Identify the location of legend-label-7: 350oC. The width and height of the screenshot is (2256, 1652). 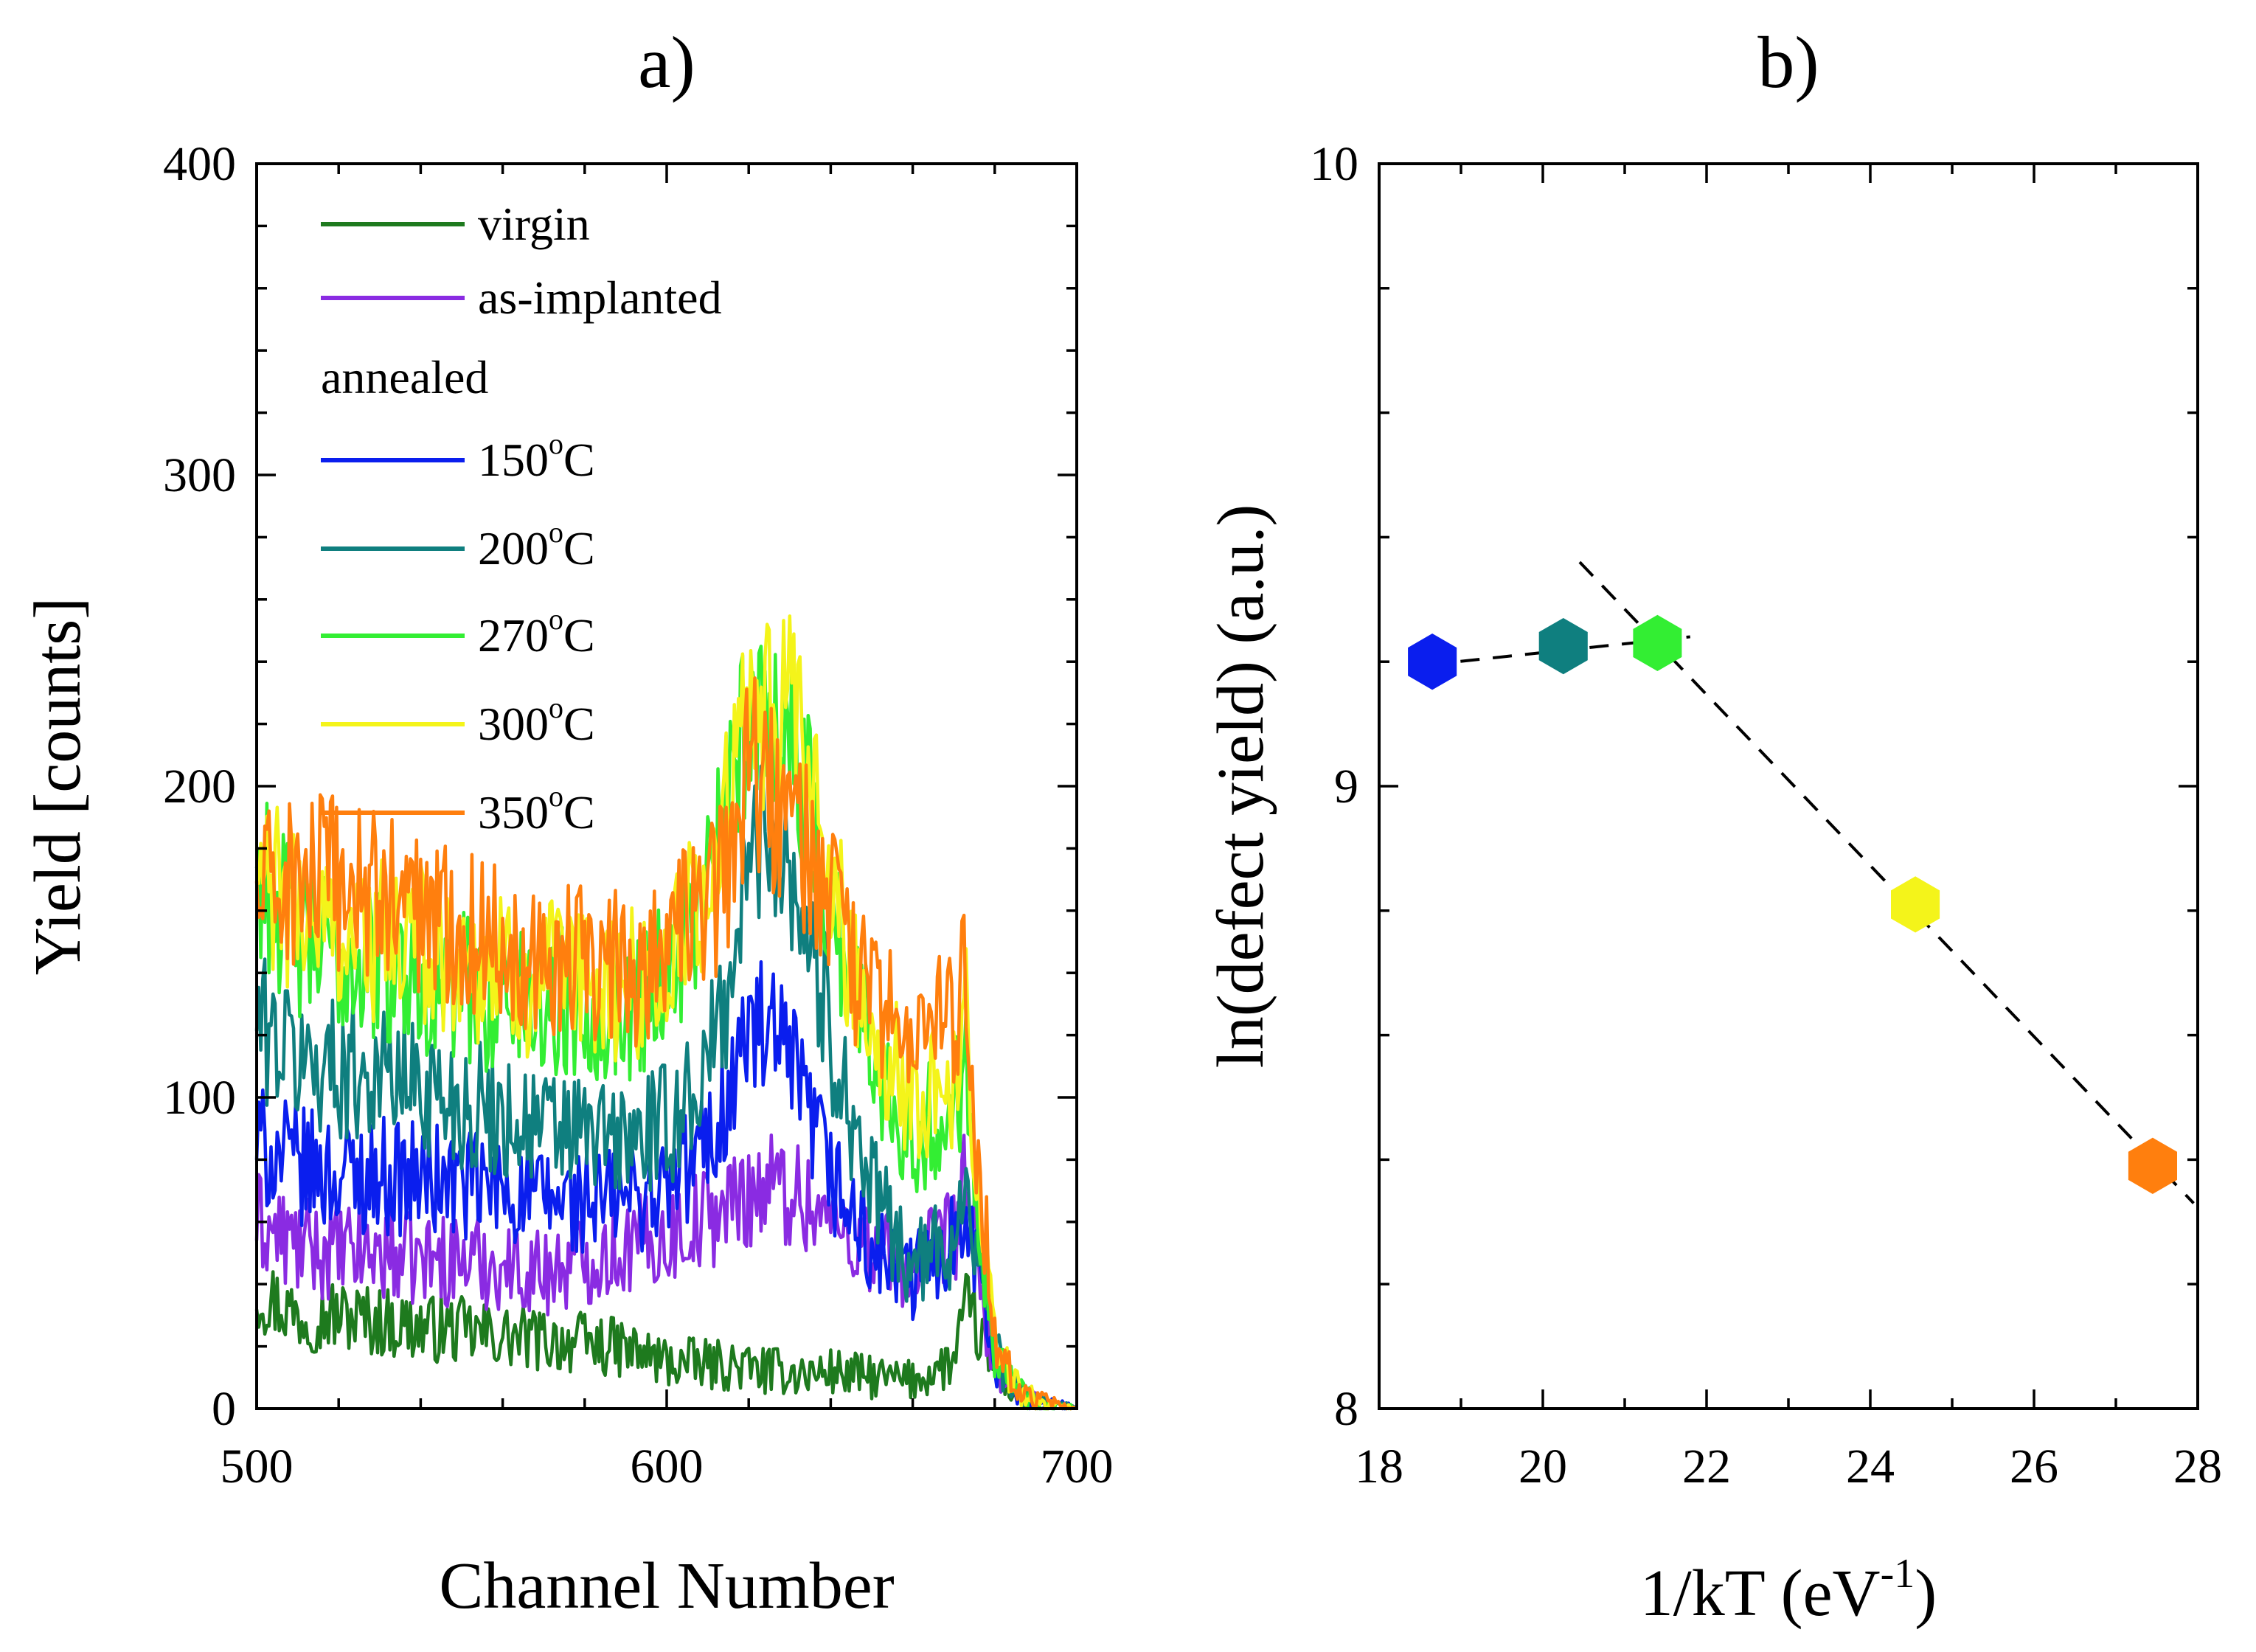
(537, 809).